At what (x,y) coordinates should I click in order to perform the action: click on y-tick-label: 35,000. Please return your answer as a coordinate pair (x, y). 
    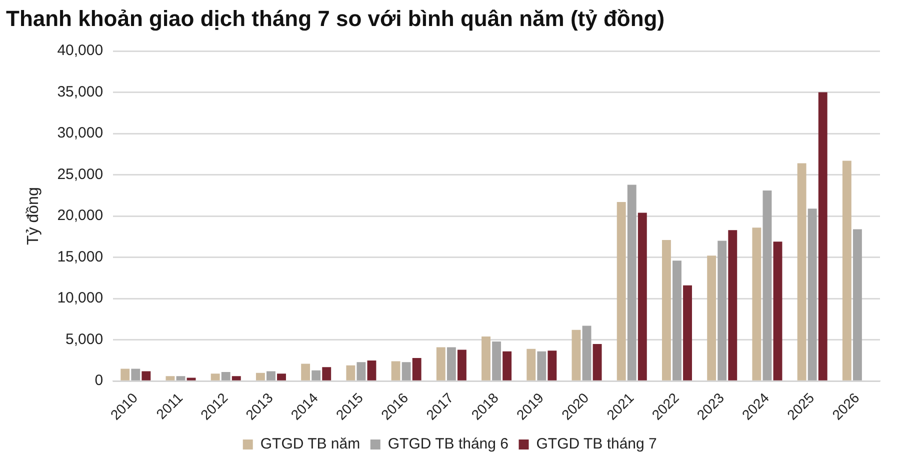
    Looking at the image, I should click on (80, 91).